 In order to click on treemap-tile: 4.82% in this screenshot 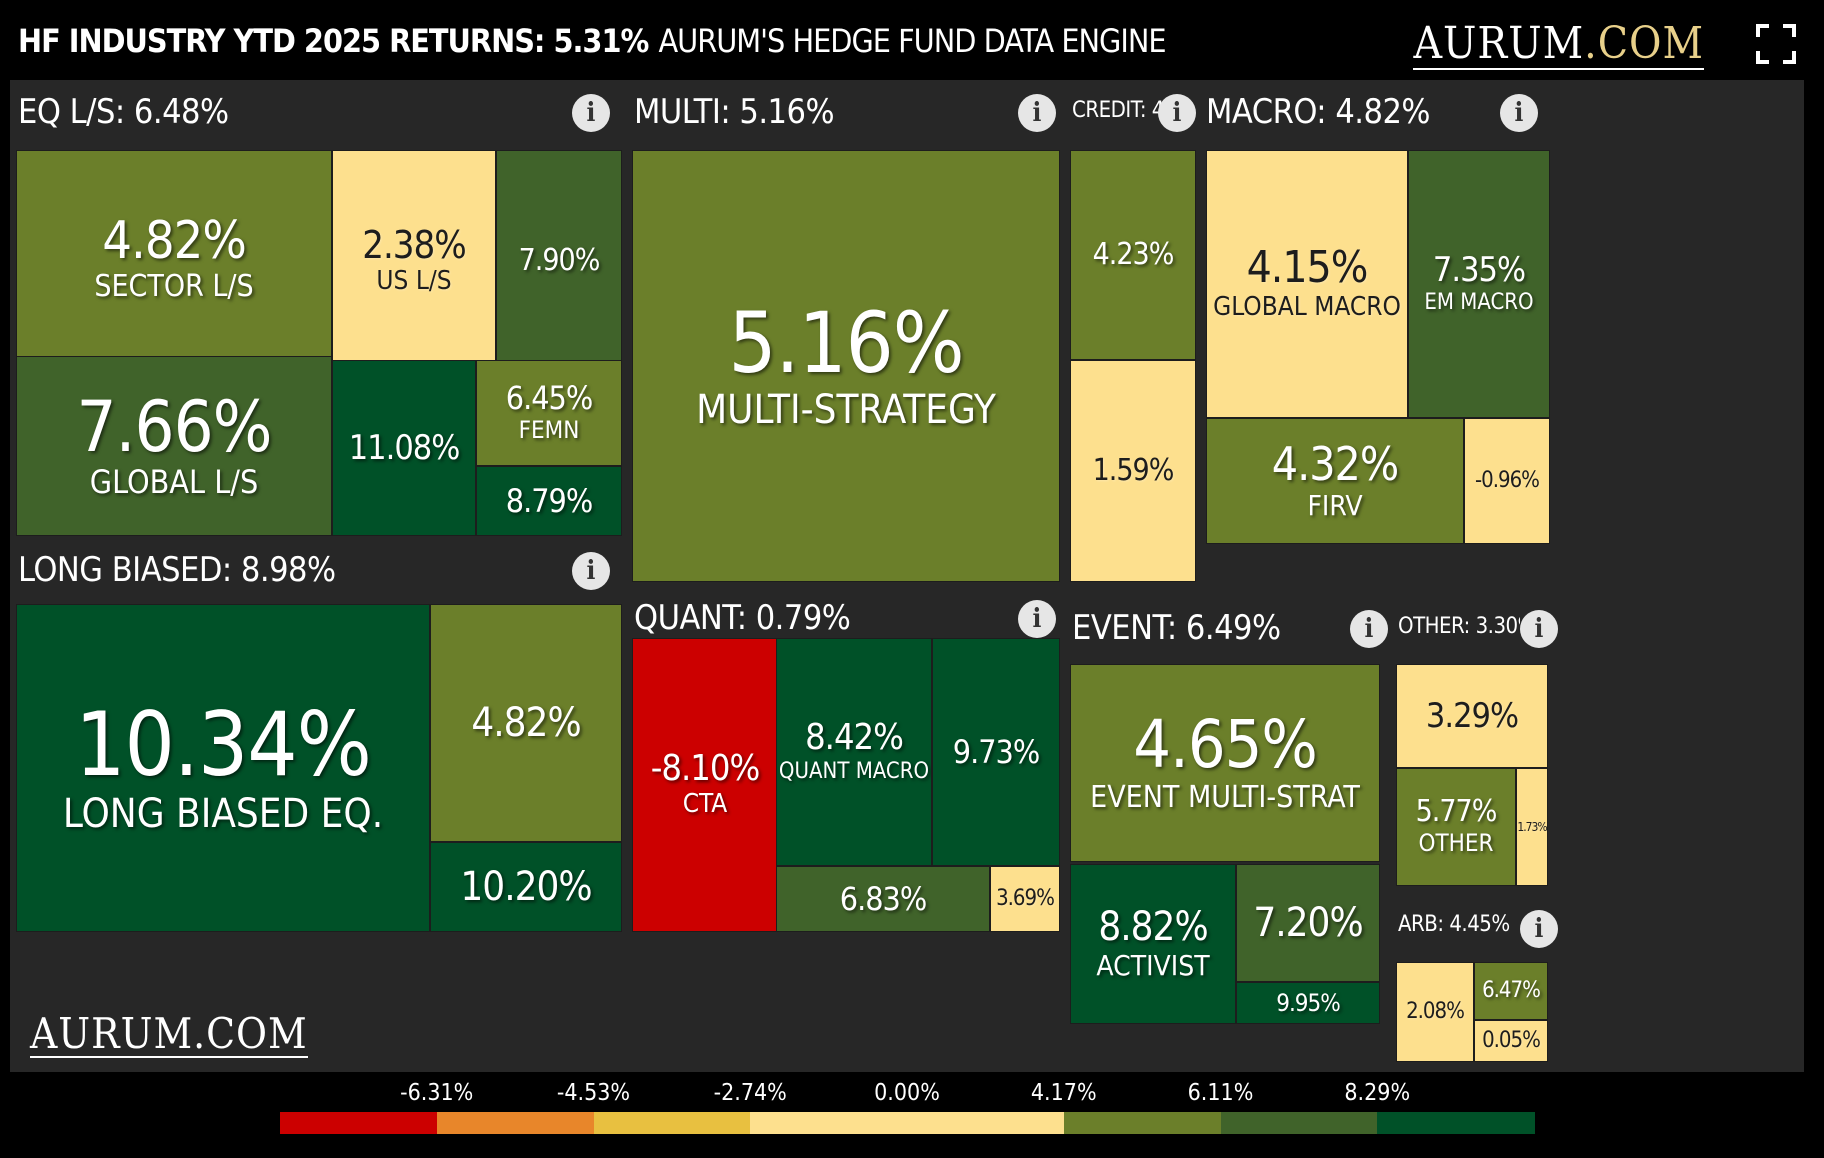, I will do `click(526, 723)`.